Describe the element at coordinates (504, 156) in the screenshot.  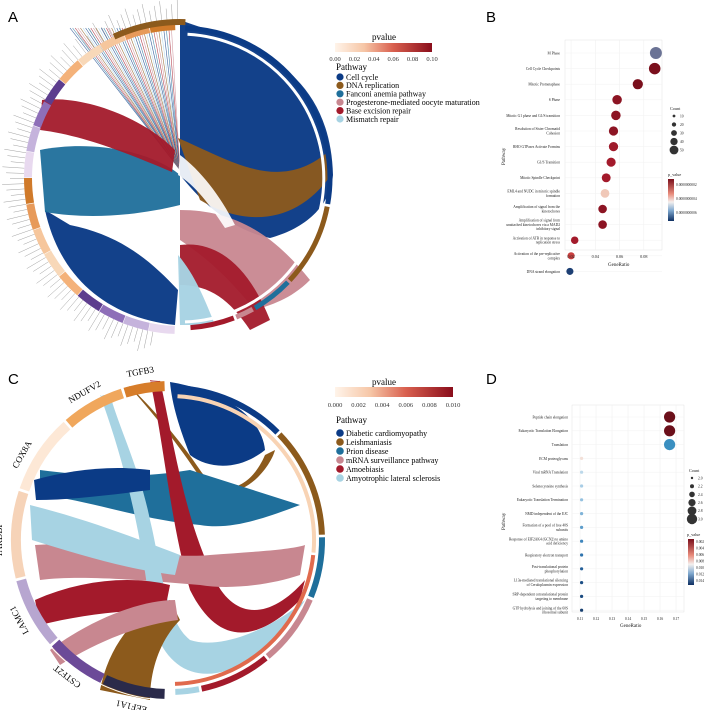
I see `y-axis-title-b: Pathway` at that location.